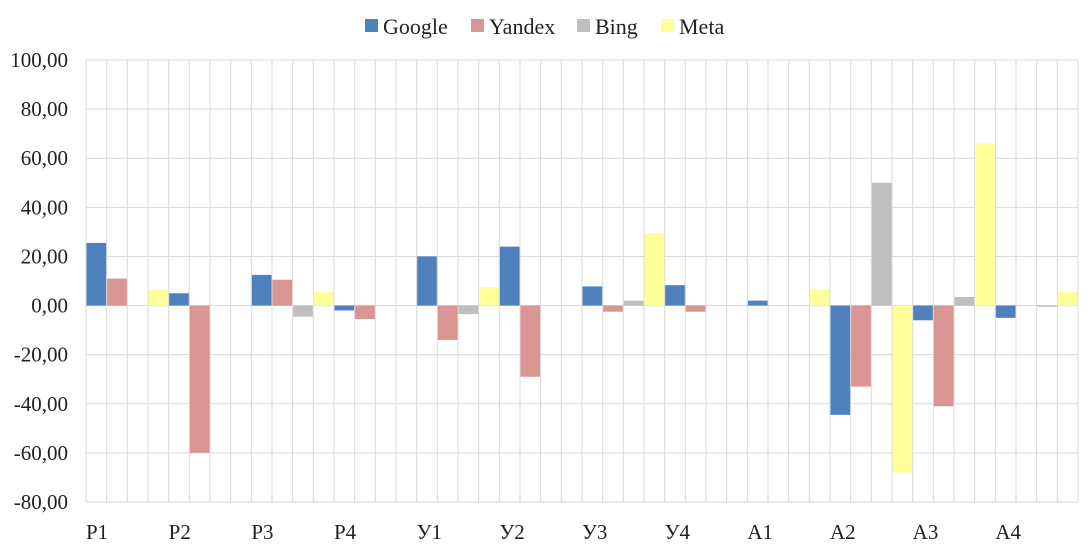  I want to click on legend-swatch-google, so click(371, 25).